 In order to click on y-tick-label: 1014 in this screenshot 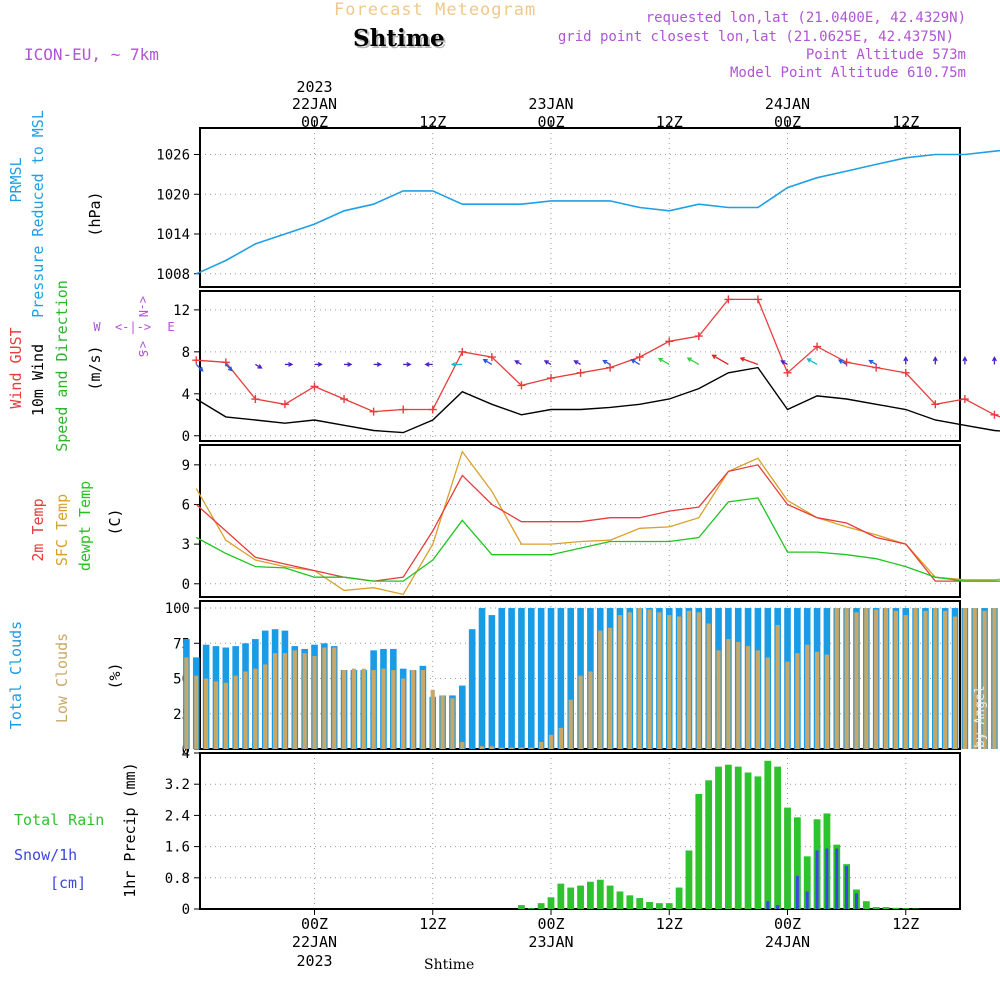, I will do `click(173, 235)`.